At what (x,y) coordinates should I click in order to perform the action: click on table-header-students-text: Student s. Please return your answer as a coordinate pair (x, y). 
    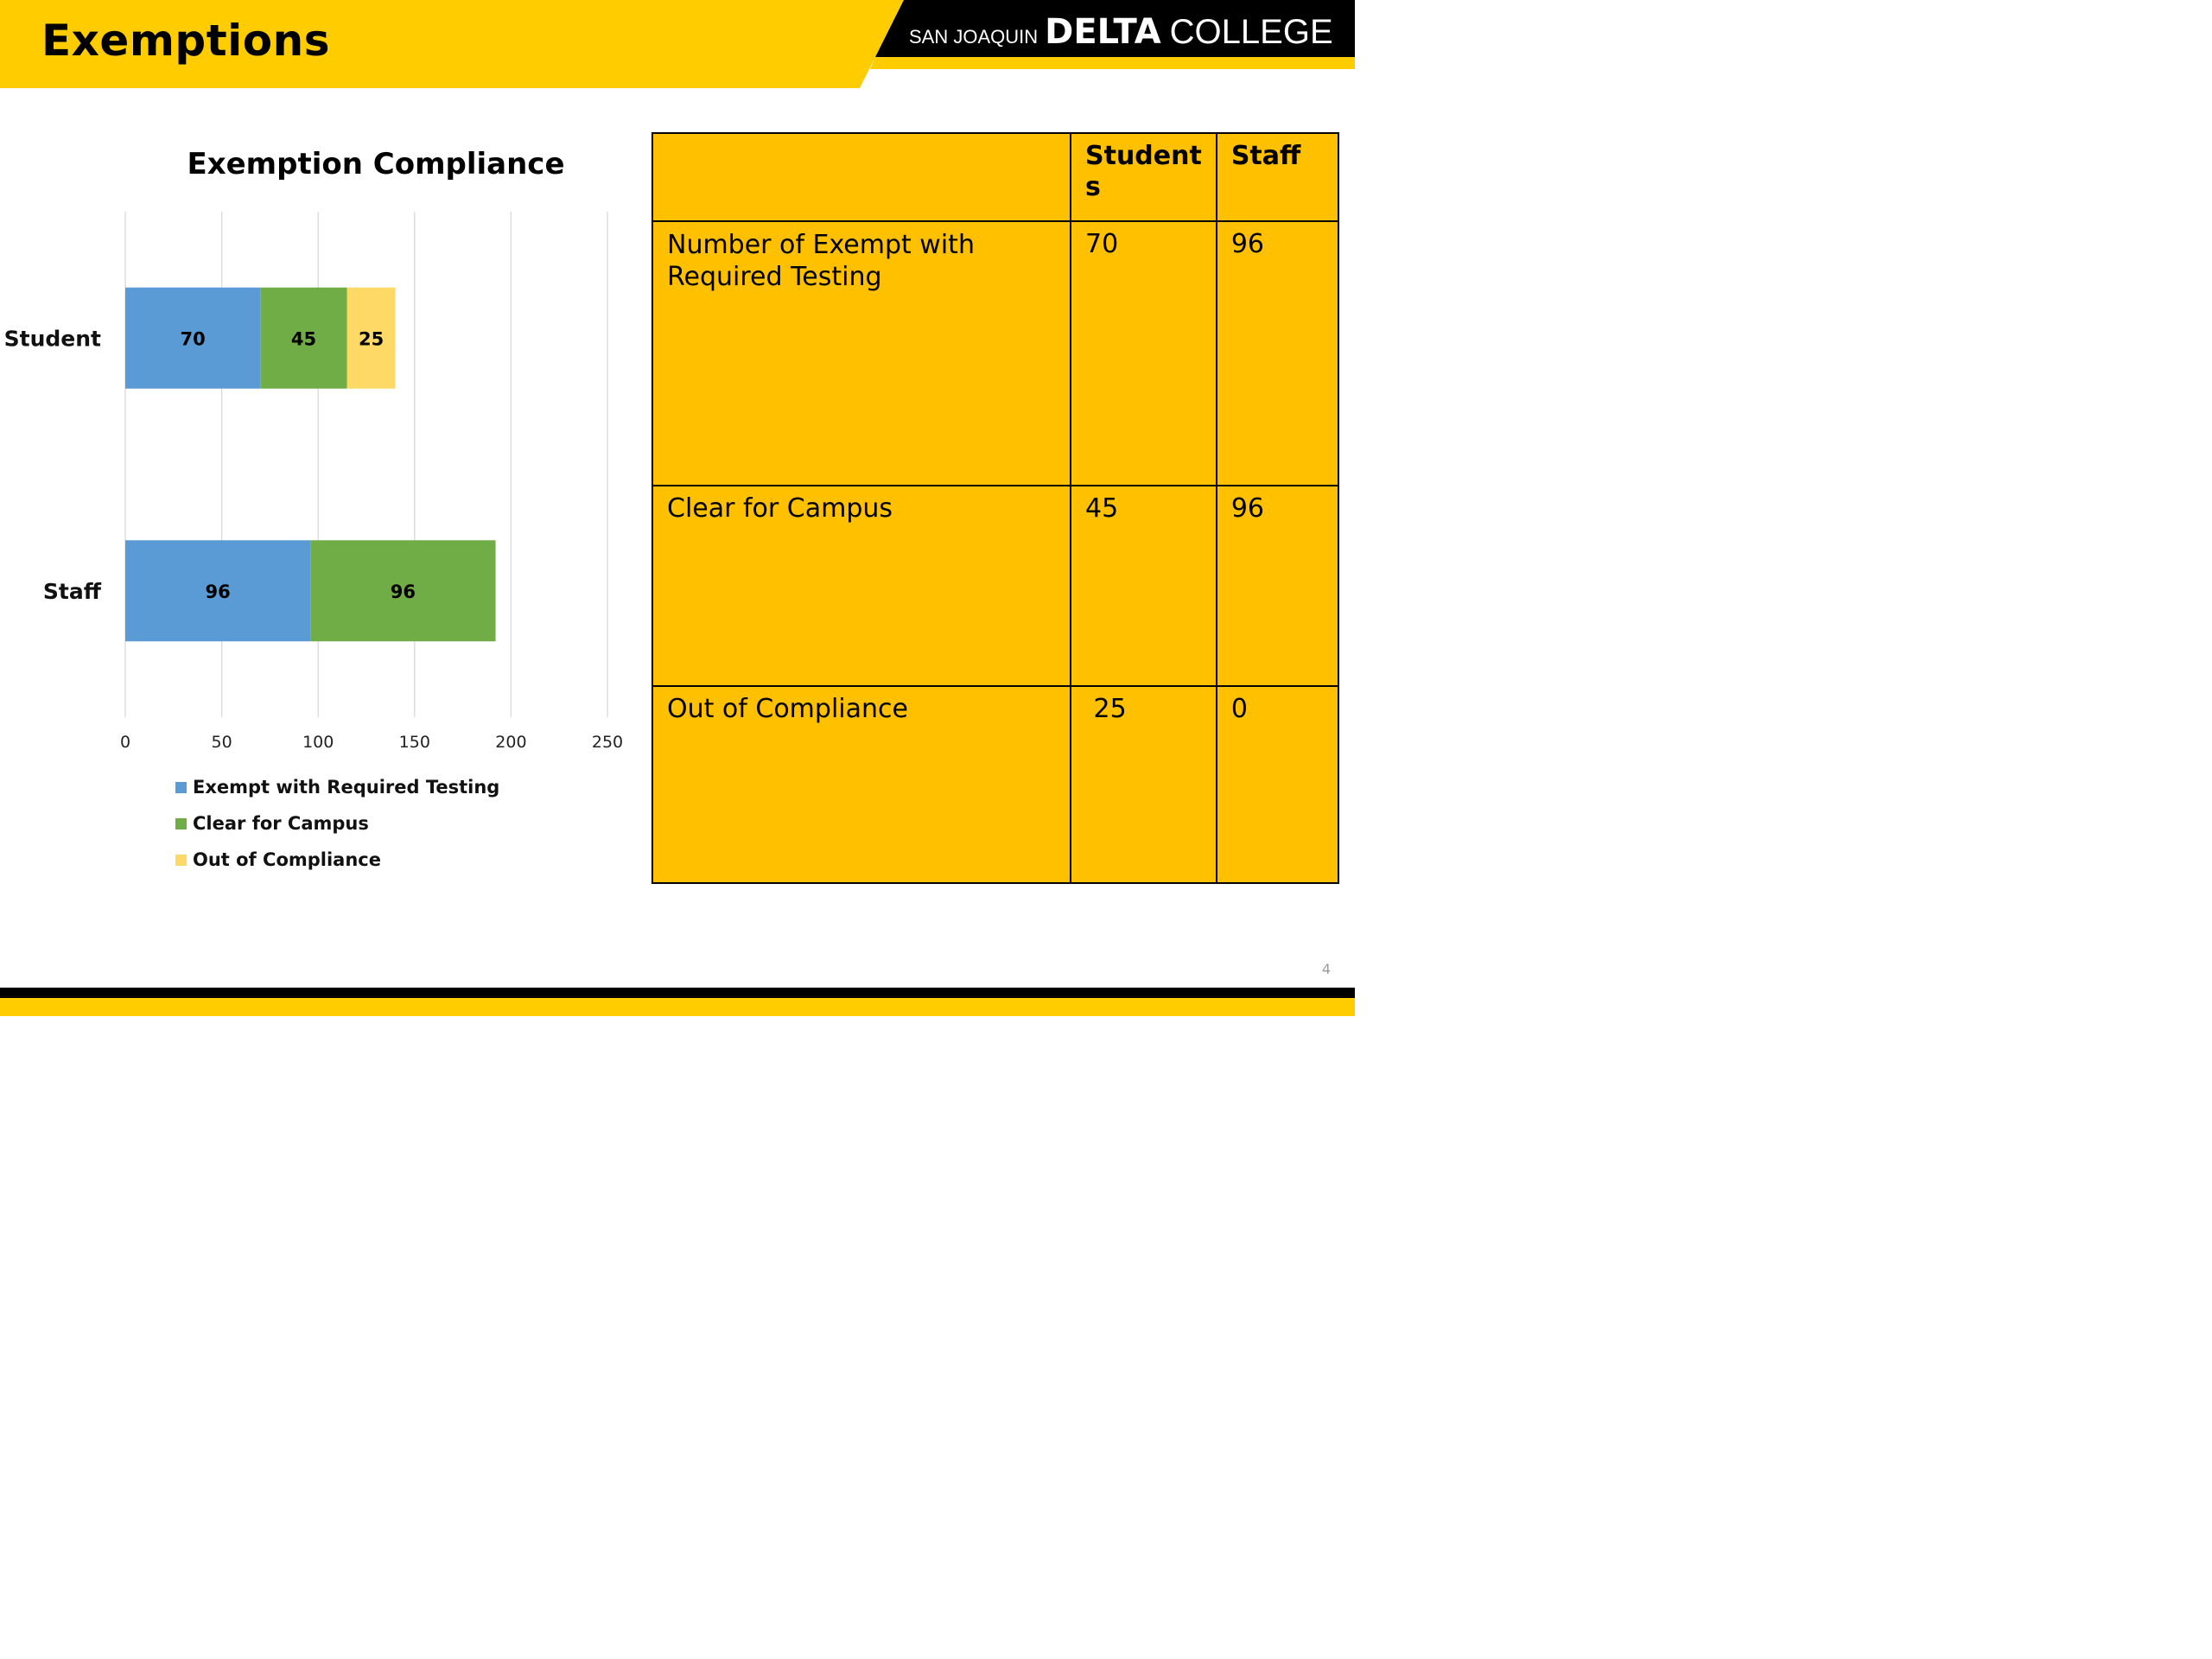
    Looking at the image, I should click on (1143, 171).